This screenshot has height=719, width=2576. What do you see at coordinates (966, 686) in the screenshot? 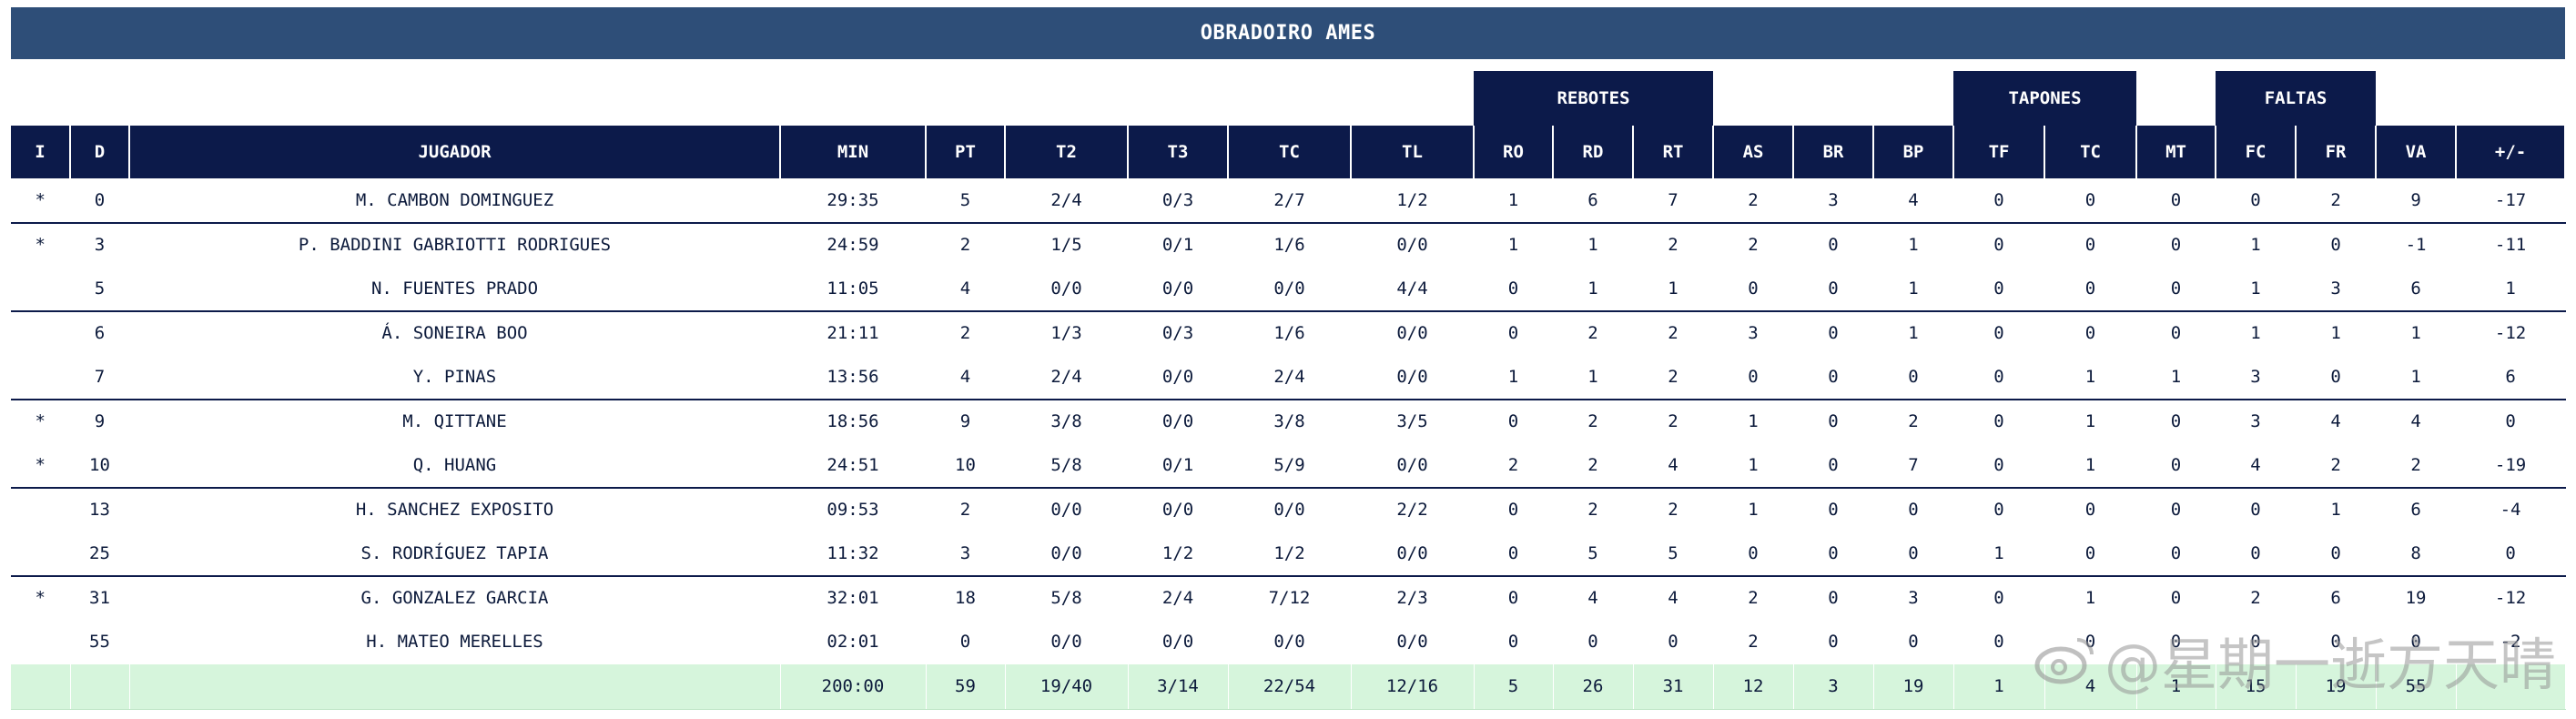
I see `total-cell: 59` at bounding box center [966, 686].